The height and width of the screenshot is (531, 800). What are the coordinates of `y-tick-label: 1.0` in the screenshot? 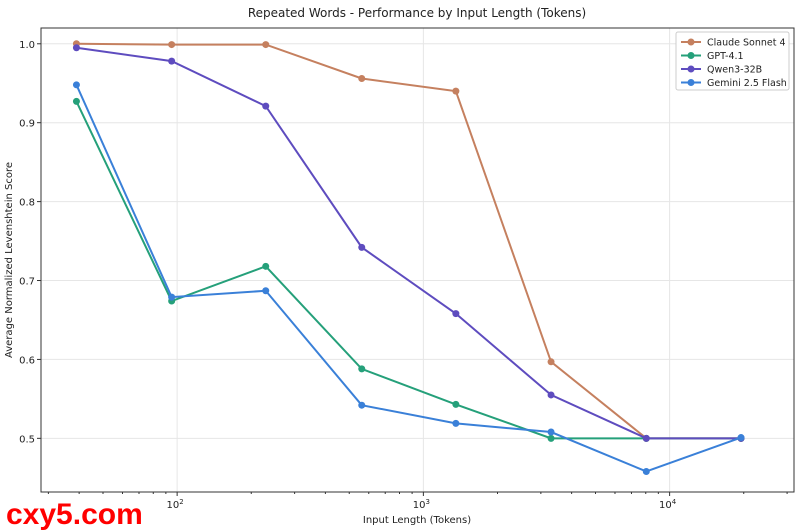 It's located at (27, 45).